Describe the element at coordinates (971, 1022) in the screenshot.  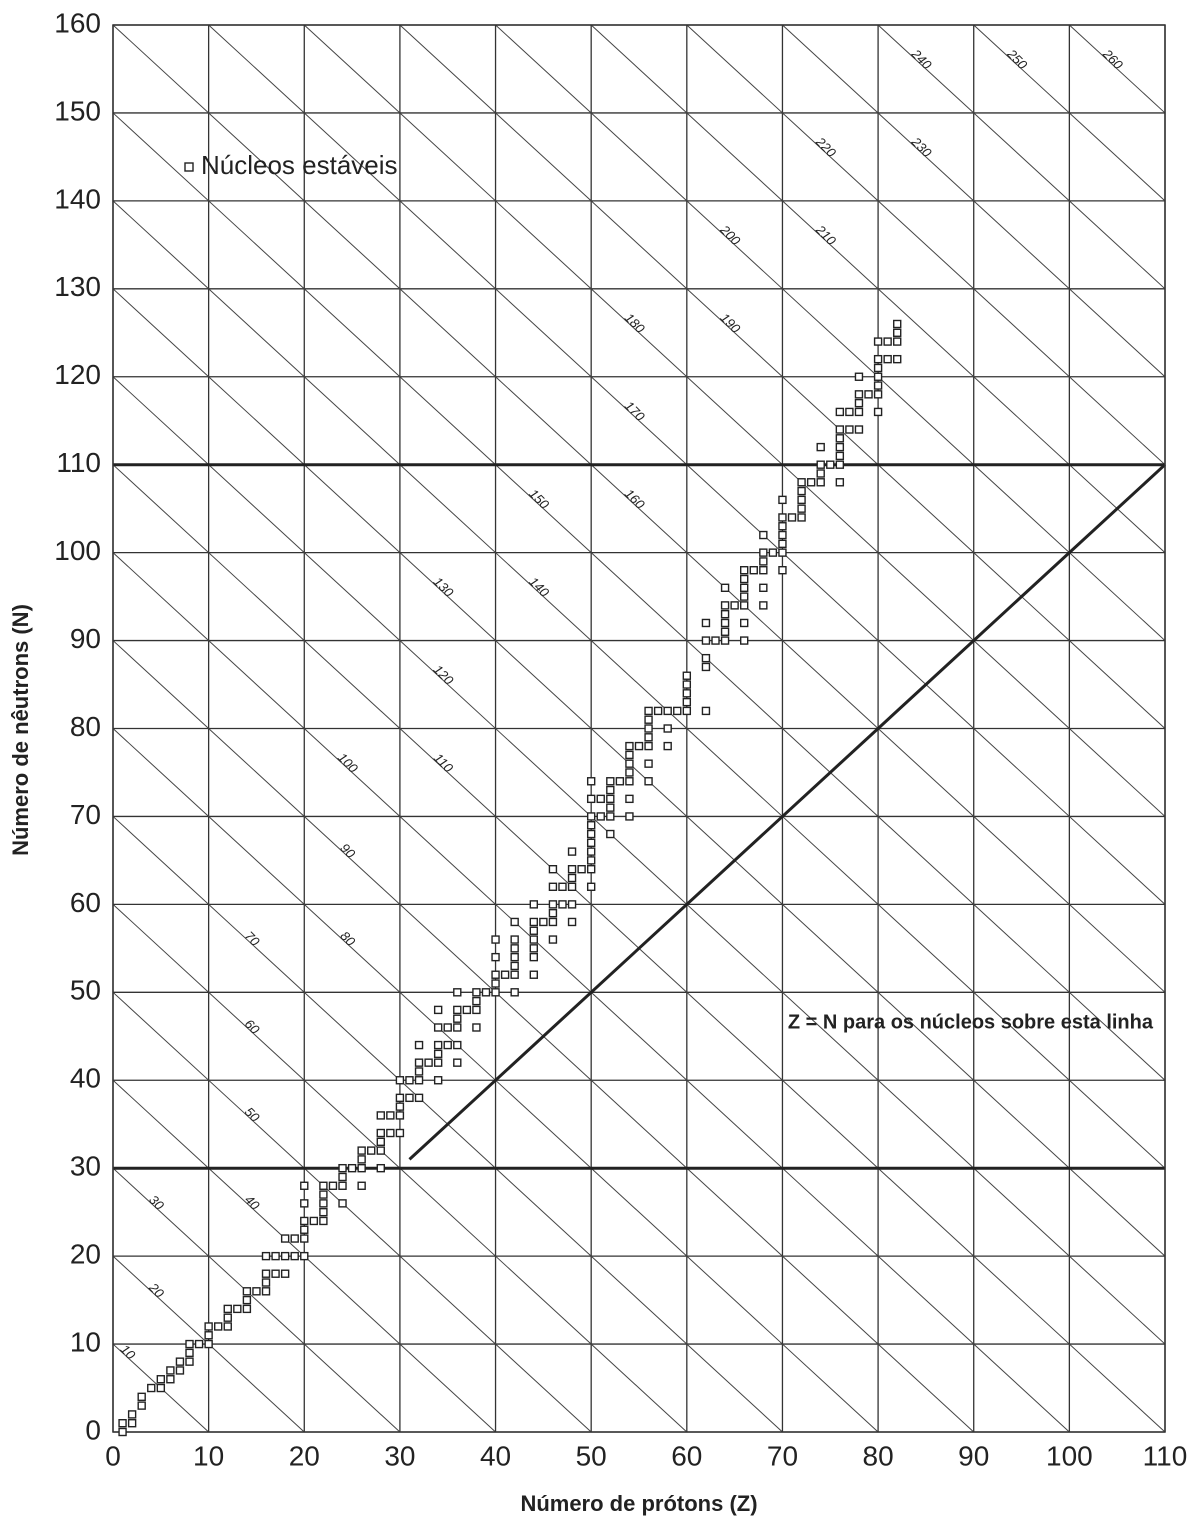
I see `annotation: Z = N para os núcleos sobre esta linha` at that location.